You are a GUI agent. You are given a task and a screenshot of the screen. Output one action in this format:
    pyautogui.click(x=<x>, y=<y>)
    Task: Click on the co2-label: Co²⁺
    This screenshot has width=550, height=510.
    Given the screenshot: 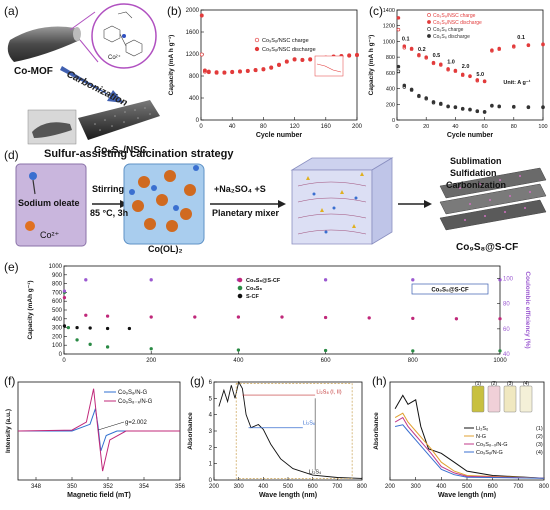 What is the action you would take?
    pyautogui.click(x=114, y=58)
    